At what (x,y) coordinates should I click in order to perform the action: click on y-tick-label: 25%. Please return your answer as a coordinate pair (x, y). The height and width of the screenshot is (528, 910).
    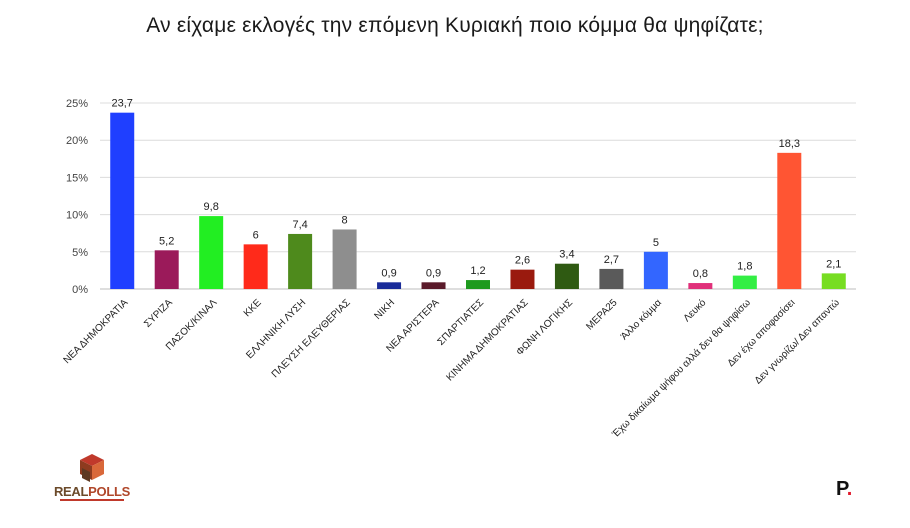
    Looking at the image, I should click on (77, 104).